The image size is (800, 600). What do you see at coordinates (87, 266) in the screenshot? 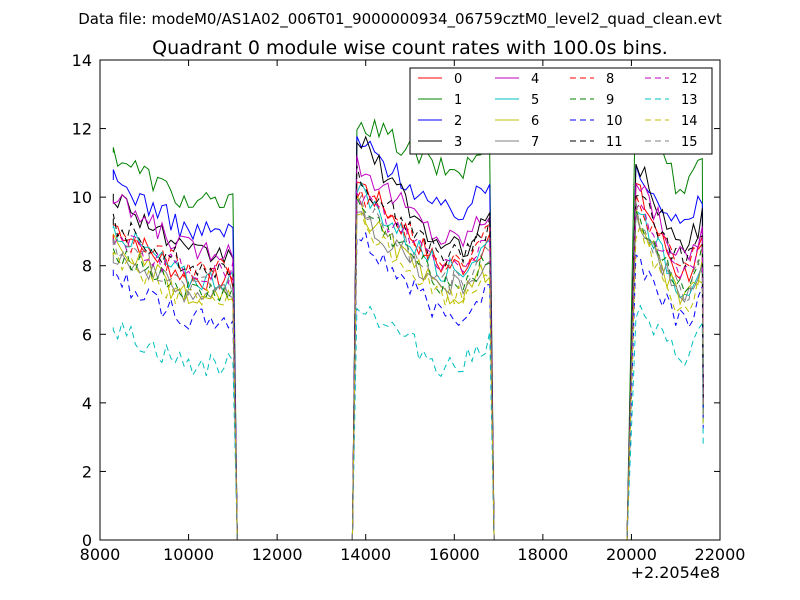
I see `y-tick-label: 8` at bounding box center [87, 266].